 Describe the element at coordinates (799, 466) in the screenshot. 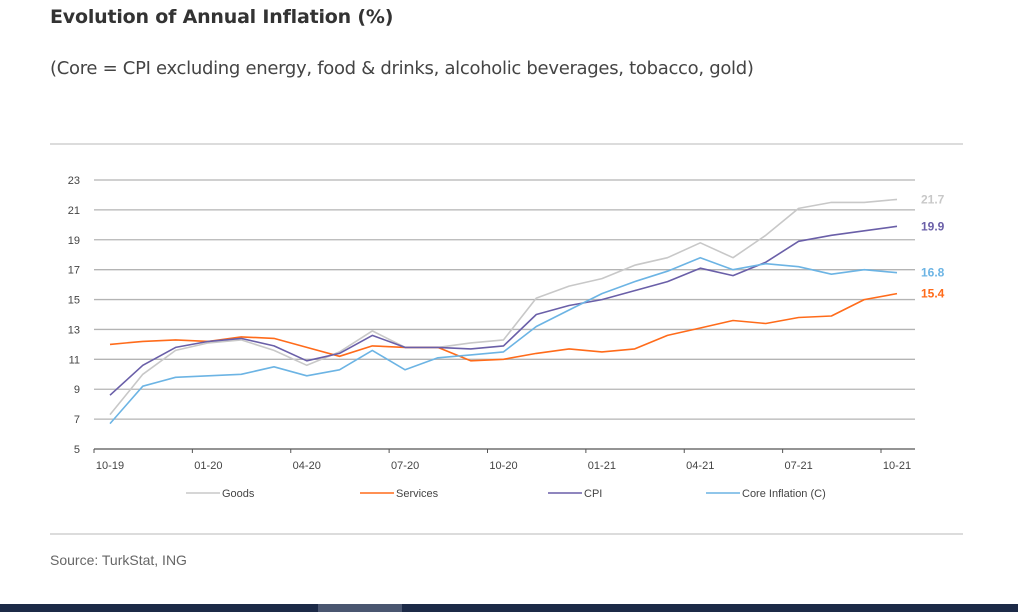

I see `x-tick-label: 07-21` at that location.